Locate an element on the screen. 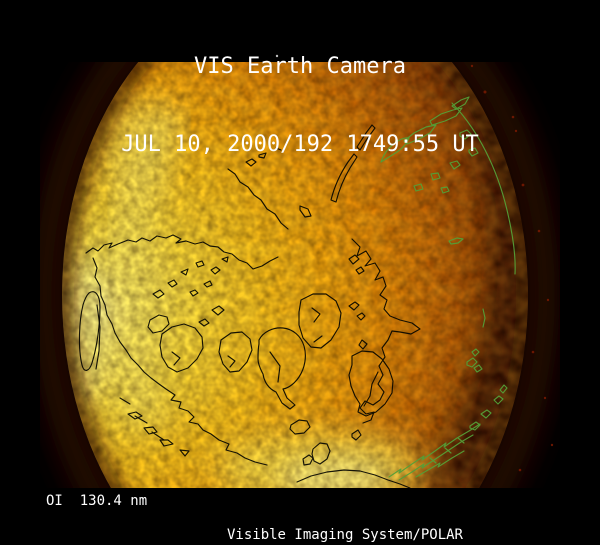  credit-line-1: Visible Imaging System/POLAR is located at coordinates (344, 535).